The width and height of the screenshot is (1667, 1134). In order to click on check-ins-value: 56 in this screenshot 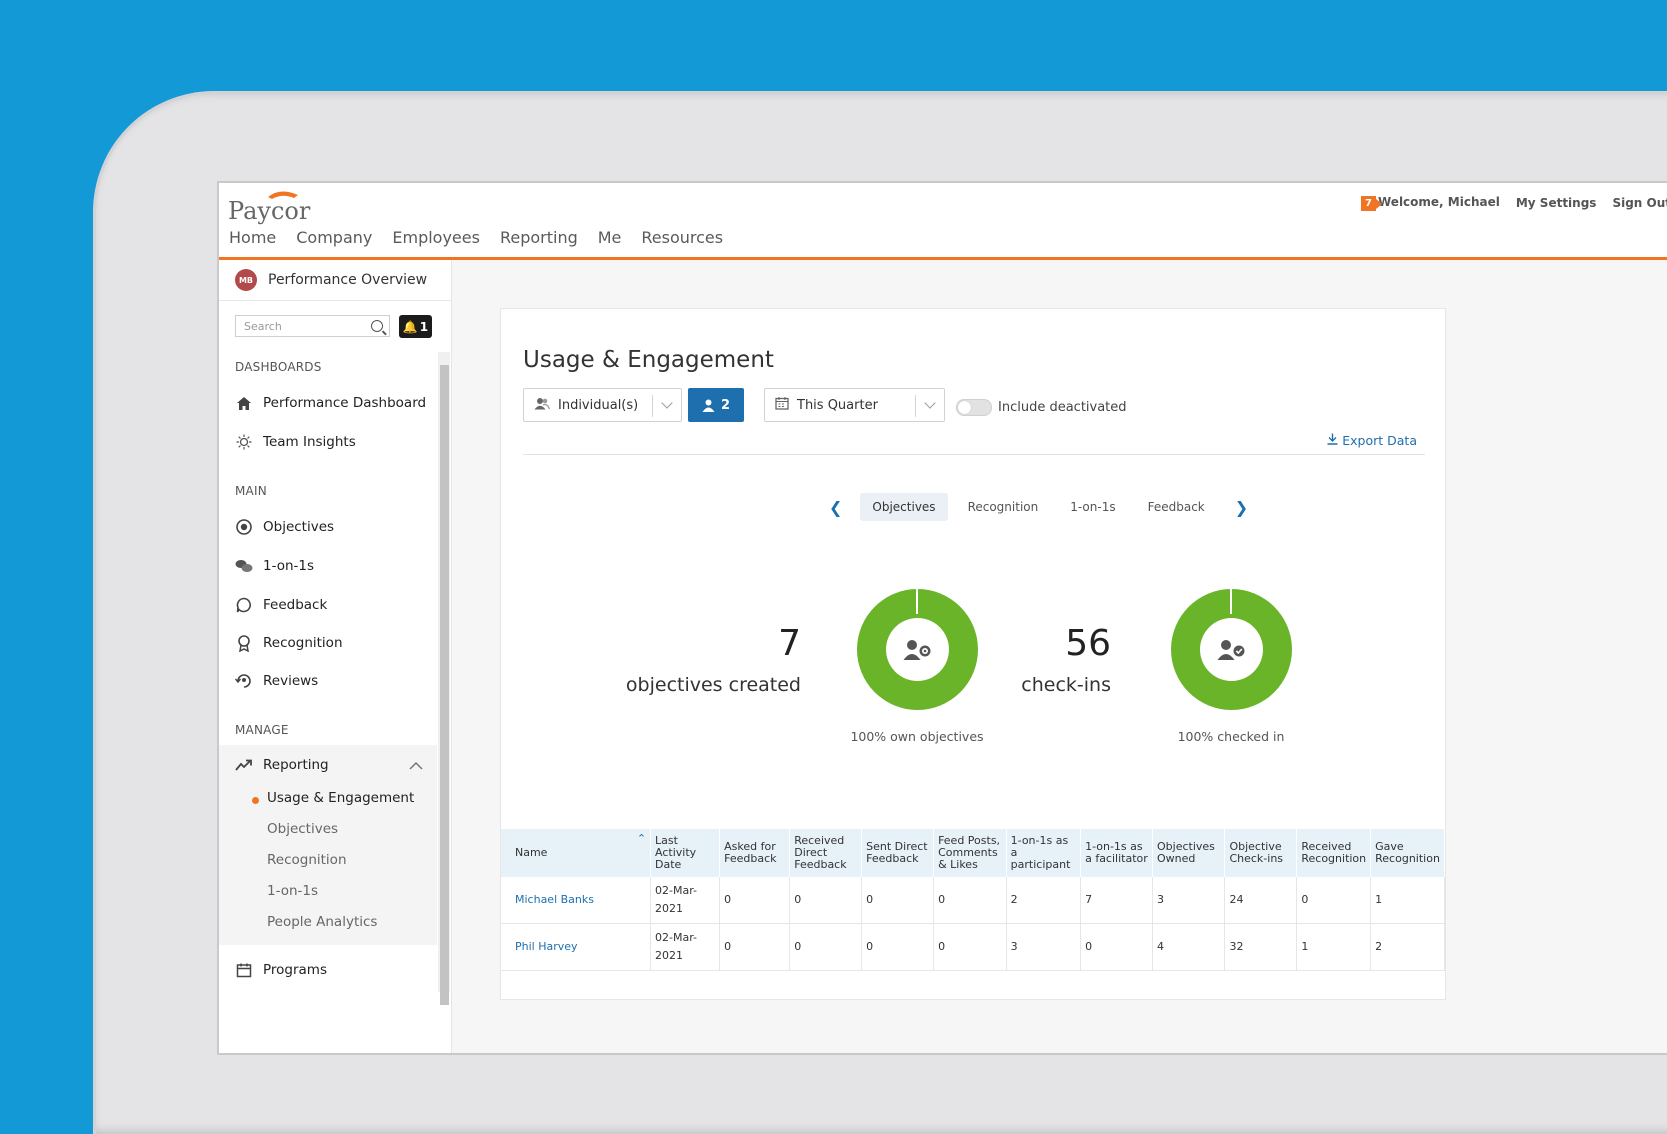, I will do `click(1088, 643)`.